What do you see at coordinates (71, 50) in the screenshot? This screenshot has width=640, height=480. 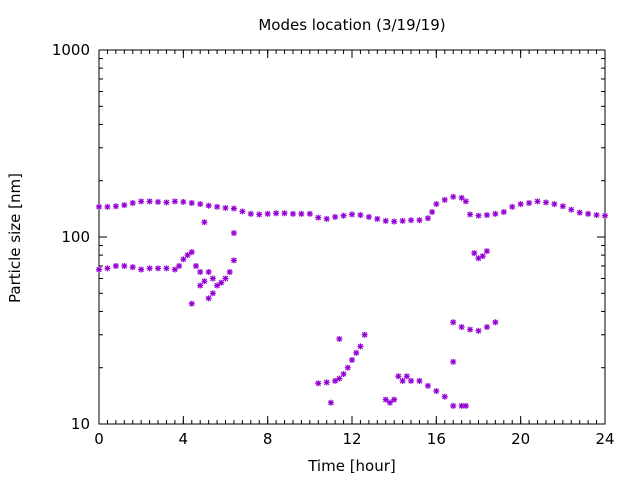 I see `y-tick-label: 1000` at bounding box center [71, 50].